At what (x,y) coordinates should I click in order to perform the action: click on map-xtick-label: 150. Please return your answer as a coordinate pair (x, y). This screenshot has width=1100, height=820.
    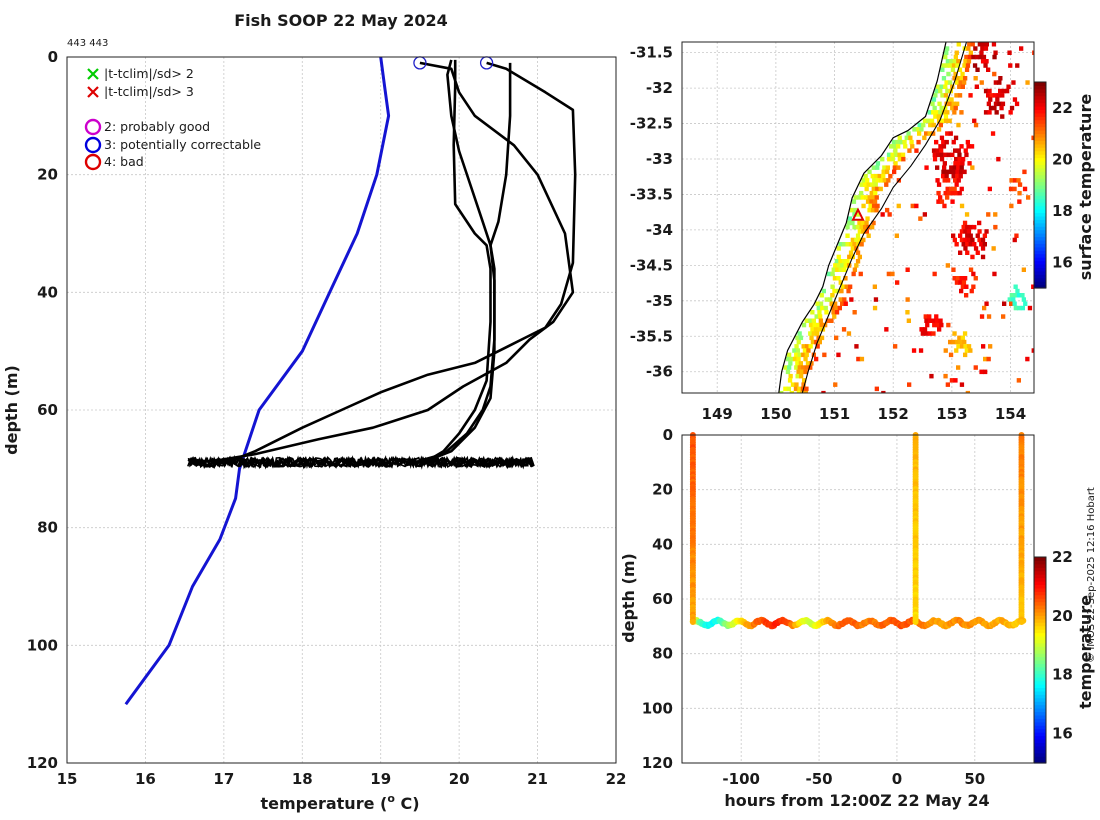
    Looking at the image, I should click on (775, 414).